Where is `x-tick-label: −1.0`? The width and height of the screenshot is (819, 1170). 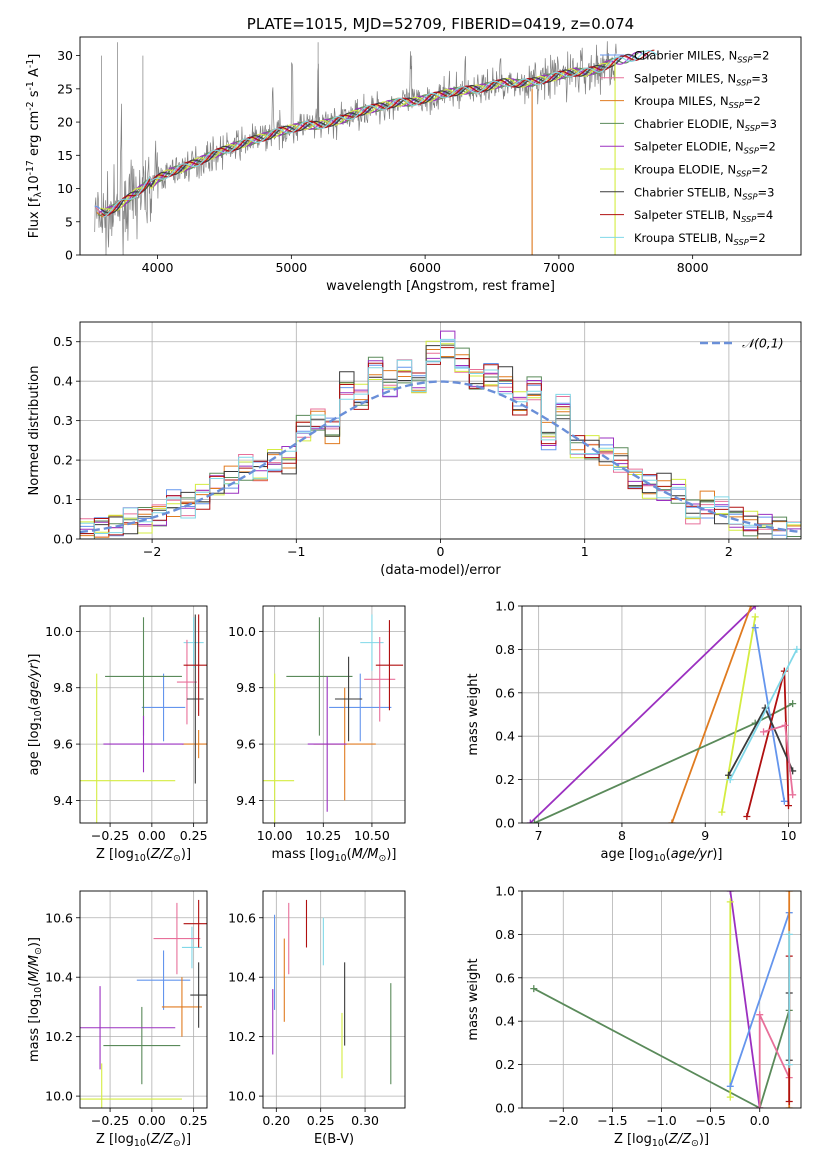
x-tick-label: −1.0 is located at coordinates (661, 1120).